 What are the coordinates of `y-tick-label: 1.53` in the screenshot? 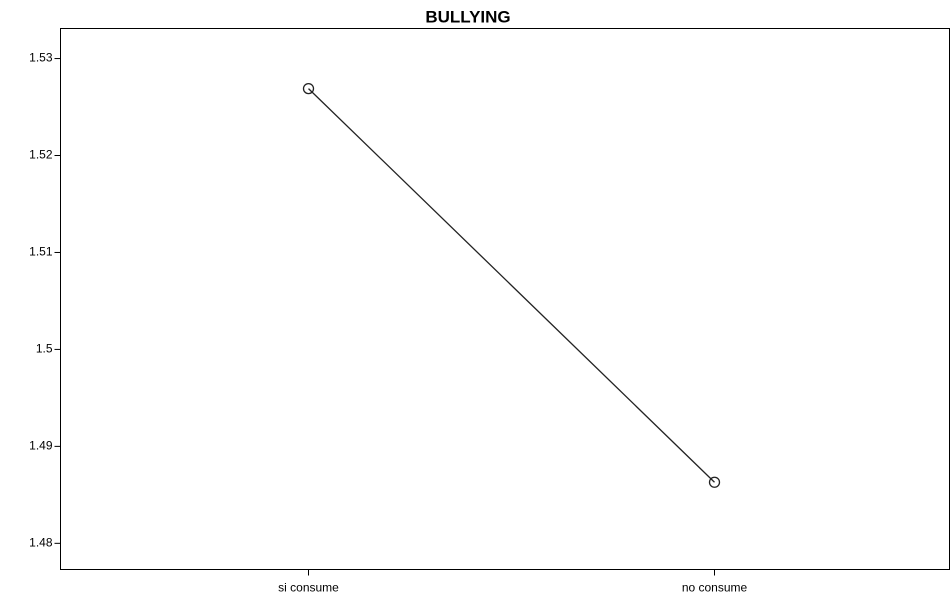 It's located at (41, 58).